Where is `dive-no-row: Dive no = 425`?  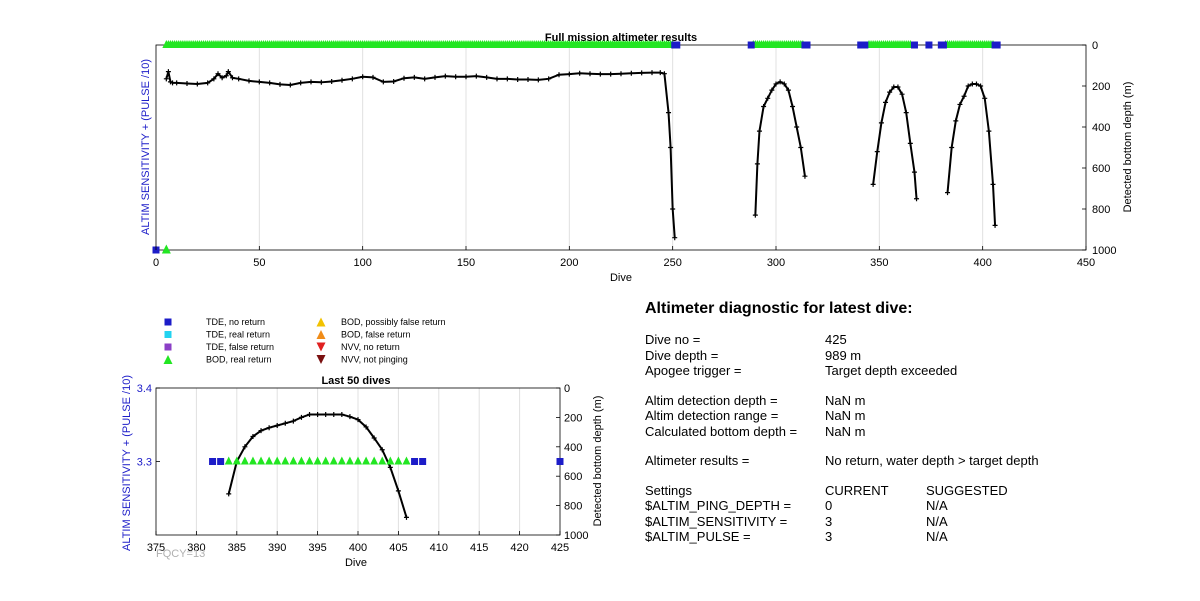
dive-no-row: Dive no = 425 is located at coordinates (905, 340).